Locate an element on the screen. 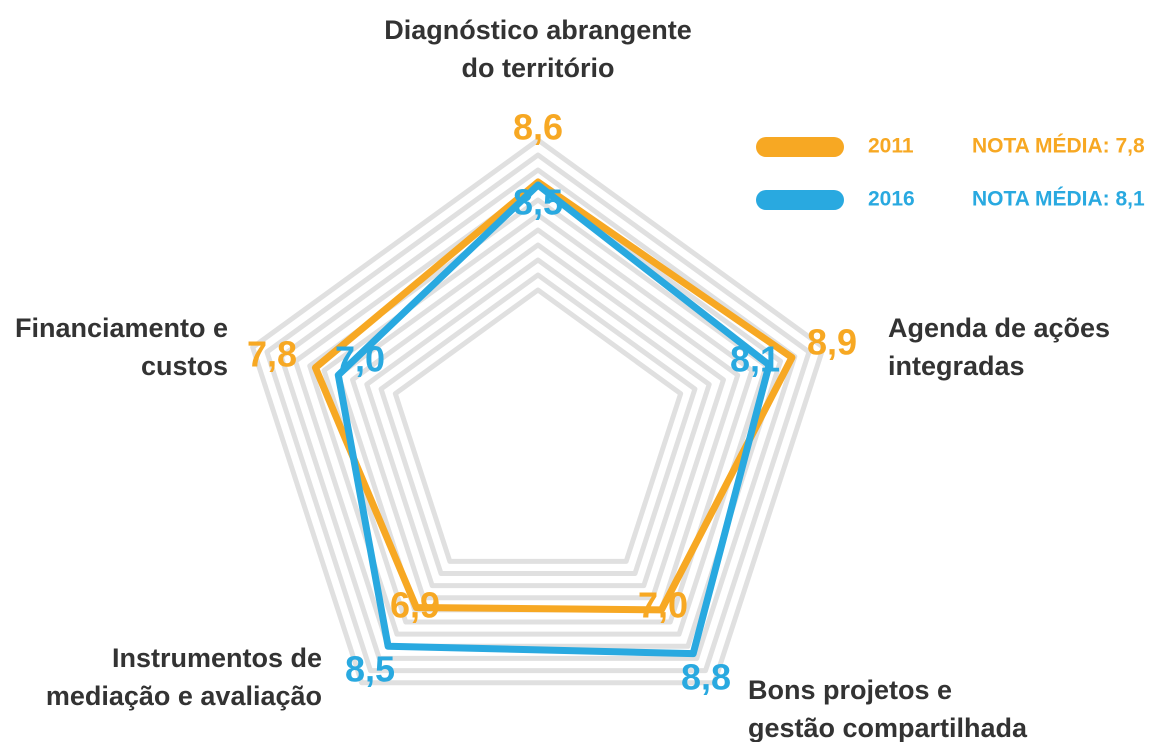 The width and height of the screenshot is (1149, 742). legend-note: NOTA MÉDIA: 7,8 is located at coordinates (1058, 146).